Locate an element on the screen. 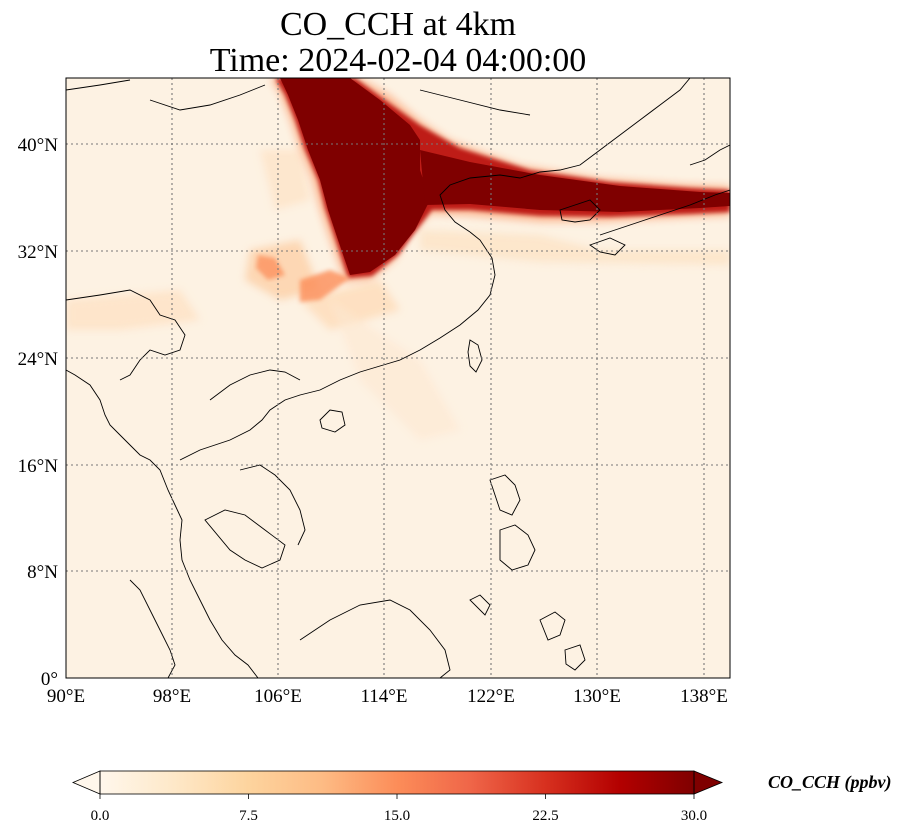 This screenshot has width=921, height=836. x-tick-label: 114°E is located at coordinates (384, 696).